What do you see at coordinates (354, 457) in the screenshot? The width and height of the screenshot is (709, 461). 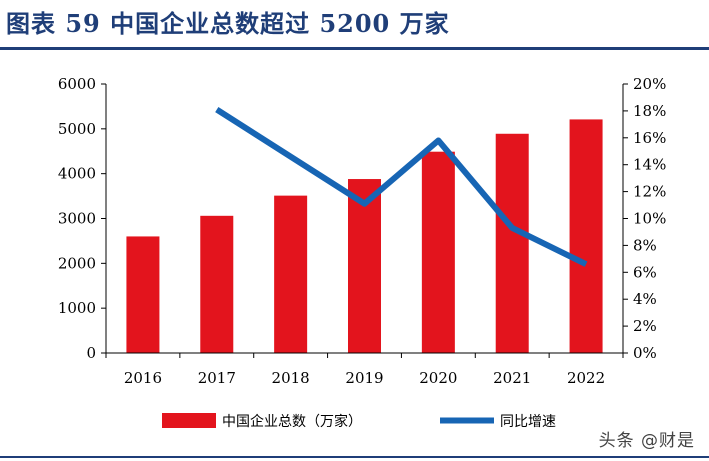 I see `bottom-rule` at bounding box center [354, 457].